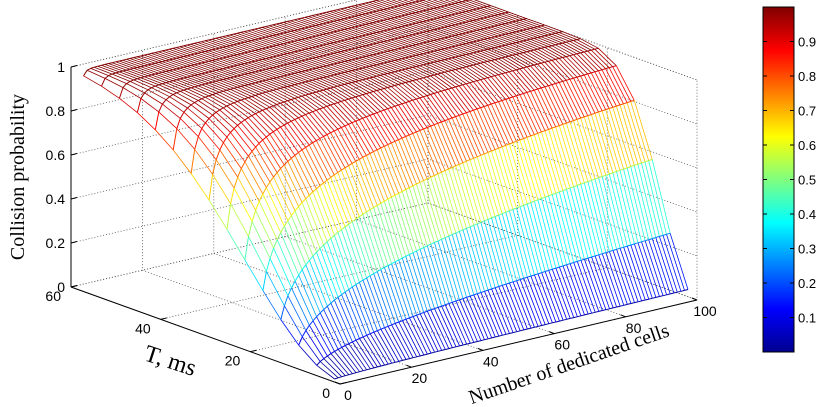  Describe the element at coordinates (343, 383) in the screenshot. I see `y-tick-mark` at that location.